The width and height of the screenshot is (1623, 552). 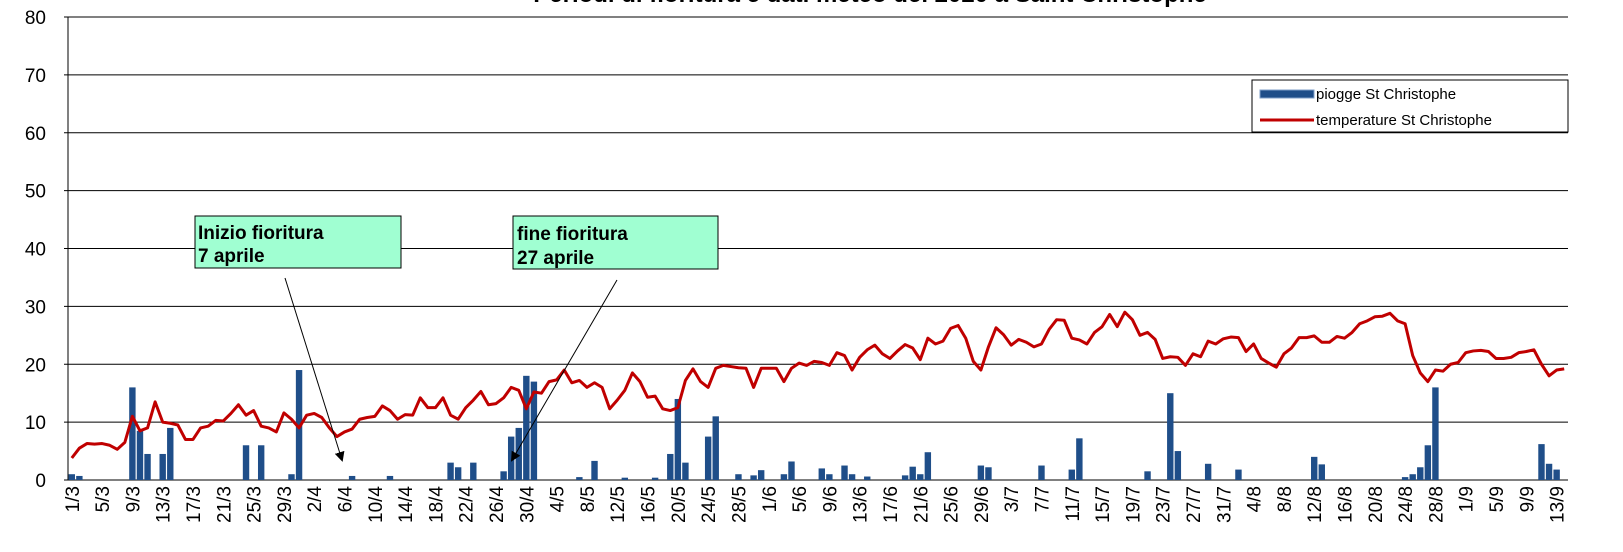 I want to click on x-tick-label: 15/7, so click(x=1103, y=504).